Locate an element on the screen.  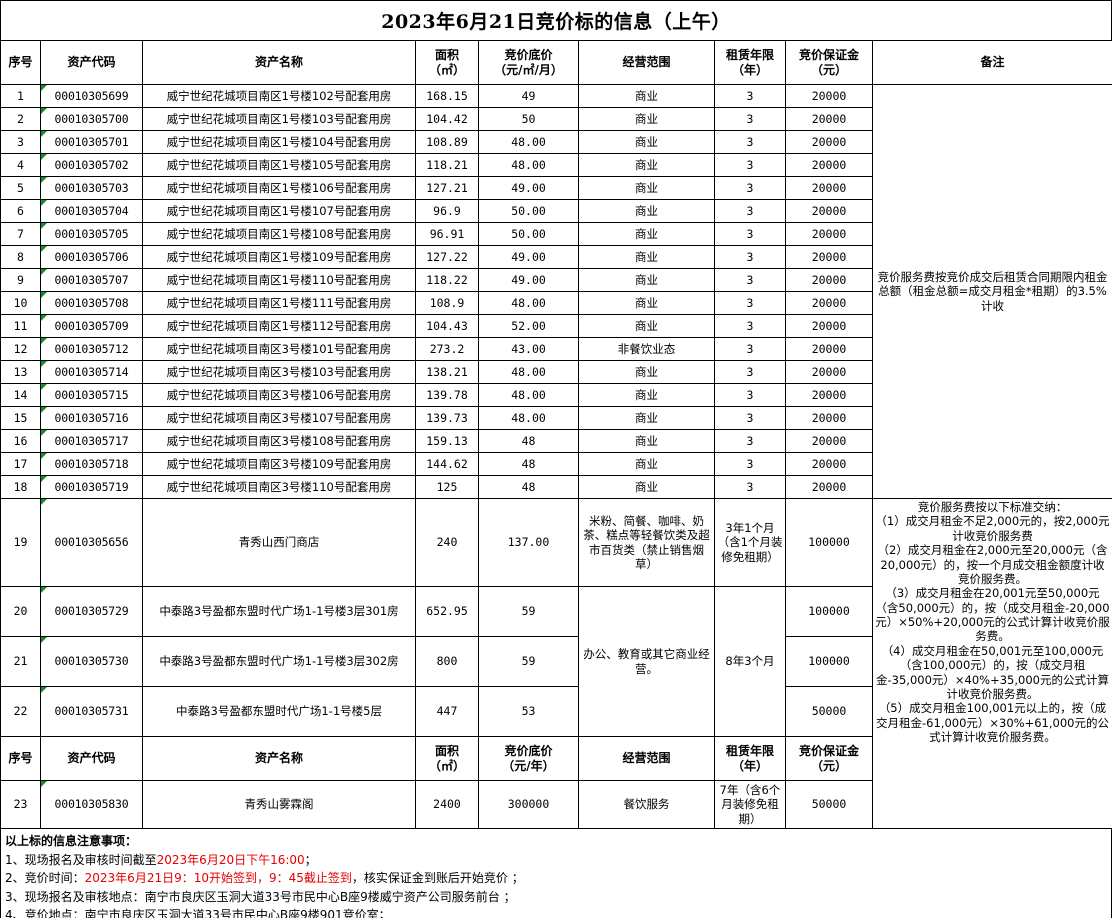
cell-base-price: 59 is located at coordinates (528, 611).